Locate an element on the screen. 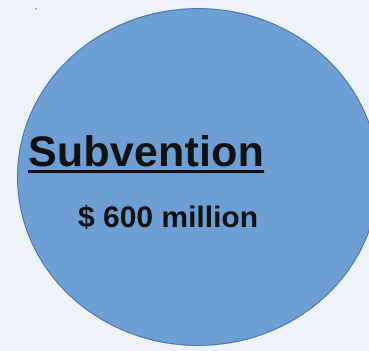 The image size is (369, 351). circle-amount: $ 600 million is located at coordinates (168, 217).